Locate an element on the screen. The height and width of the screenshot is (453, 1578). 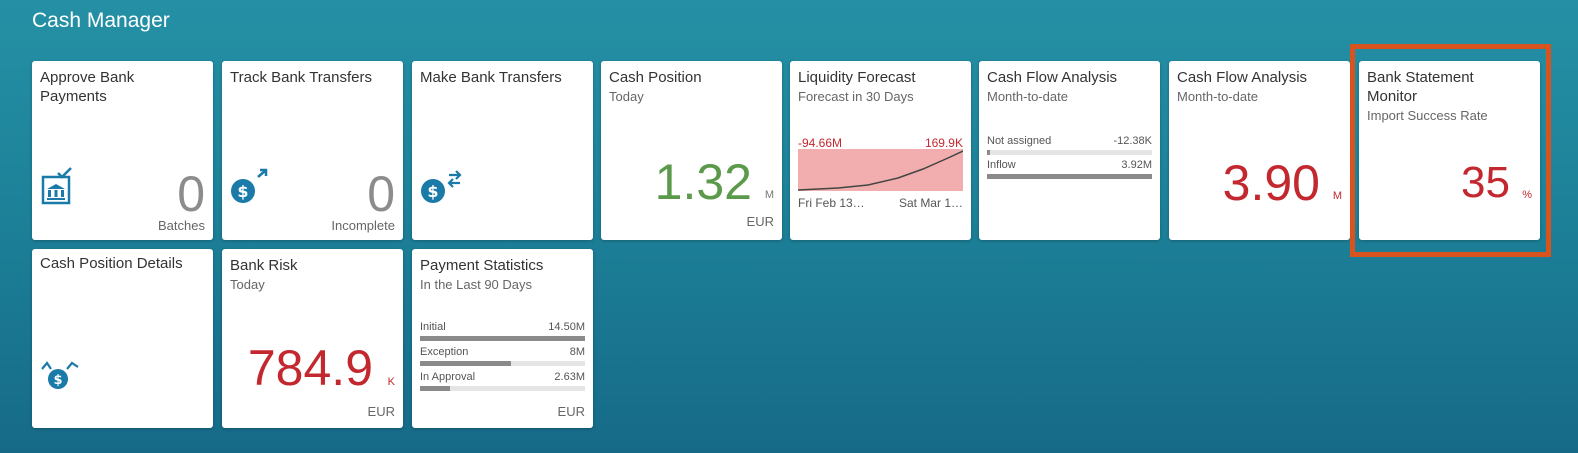
tile-title: Make Bank Transfers is located at coordinates (491, 77).